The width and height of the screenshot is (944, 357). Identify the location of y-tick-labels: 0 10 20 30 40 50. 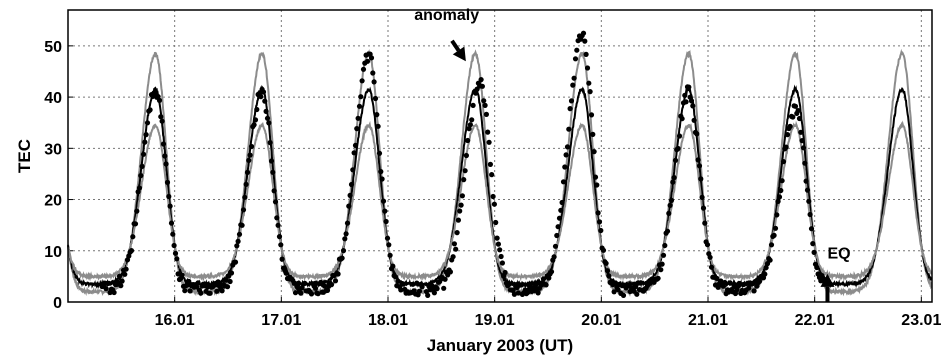
(53, 175).